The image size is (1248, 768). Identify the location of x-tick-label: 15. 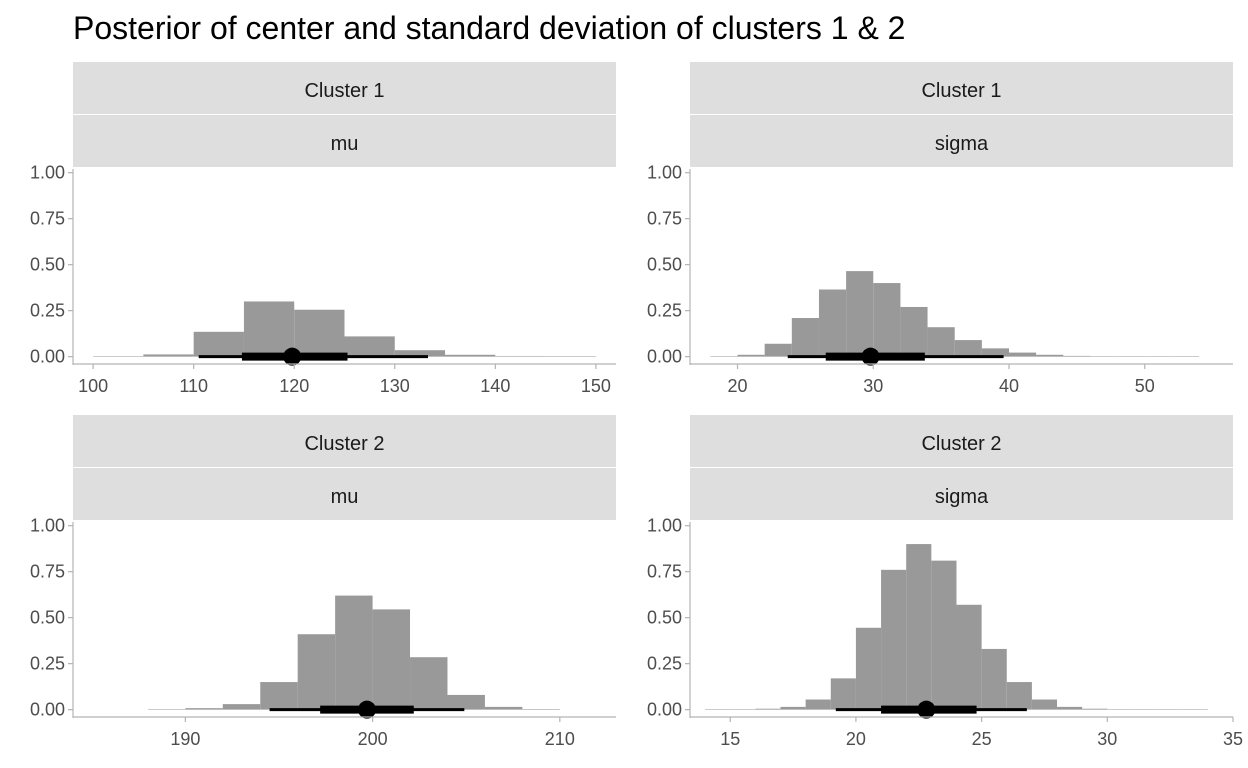
(730, 739).